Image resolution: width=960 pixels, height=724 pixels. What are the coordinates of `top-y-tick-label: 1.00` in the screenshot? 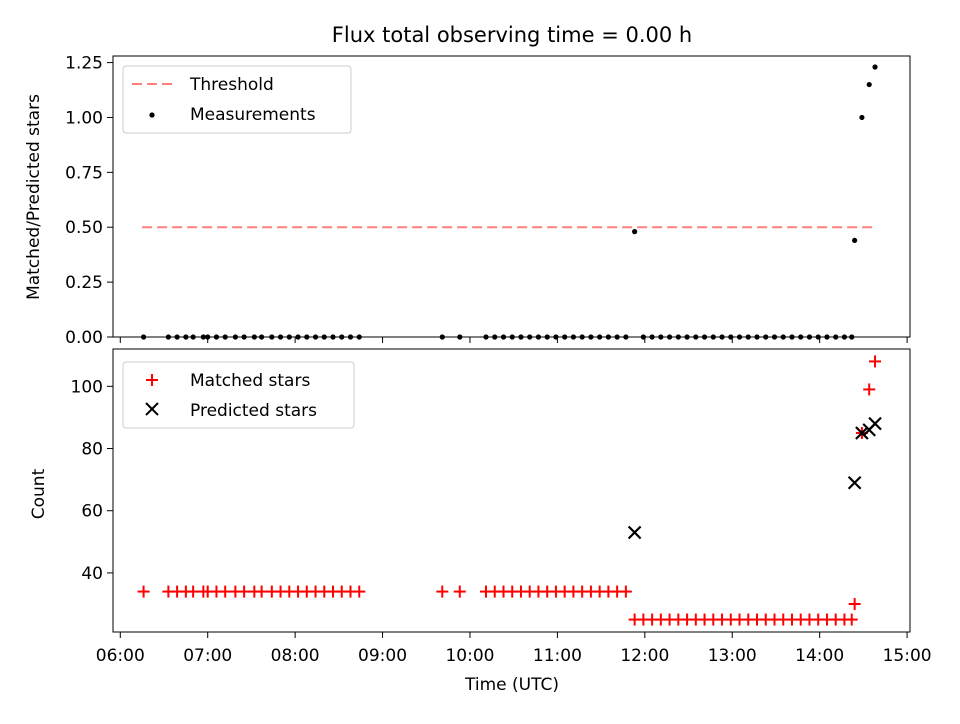 It's located at (84, 118).